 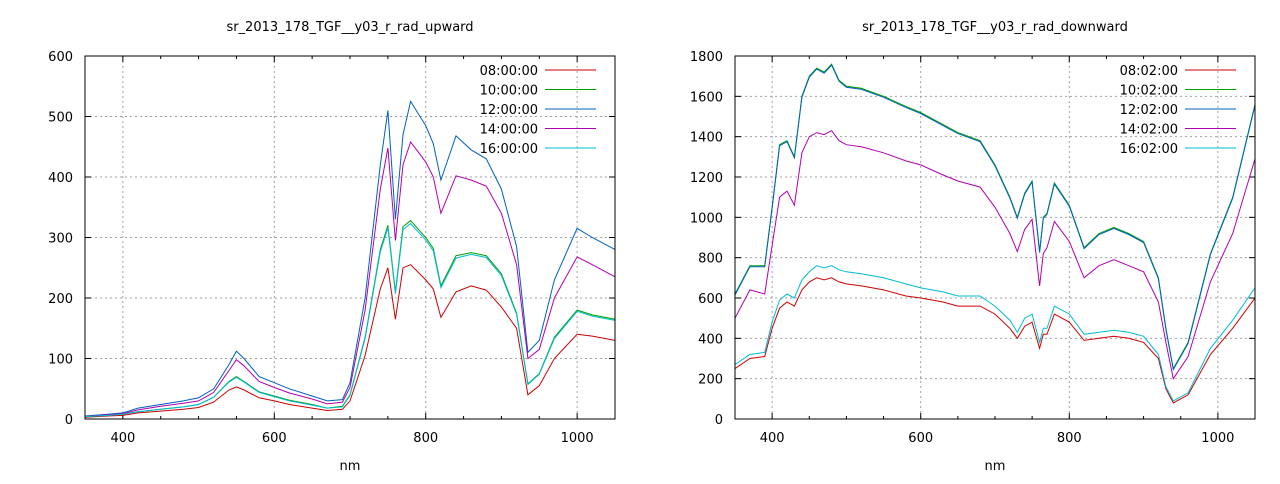 What do you see at coordinates (1149, 130) in the screenshot?
I see `legend-label: 14:02:00` at bounding box center [1149, 130].